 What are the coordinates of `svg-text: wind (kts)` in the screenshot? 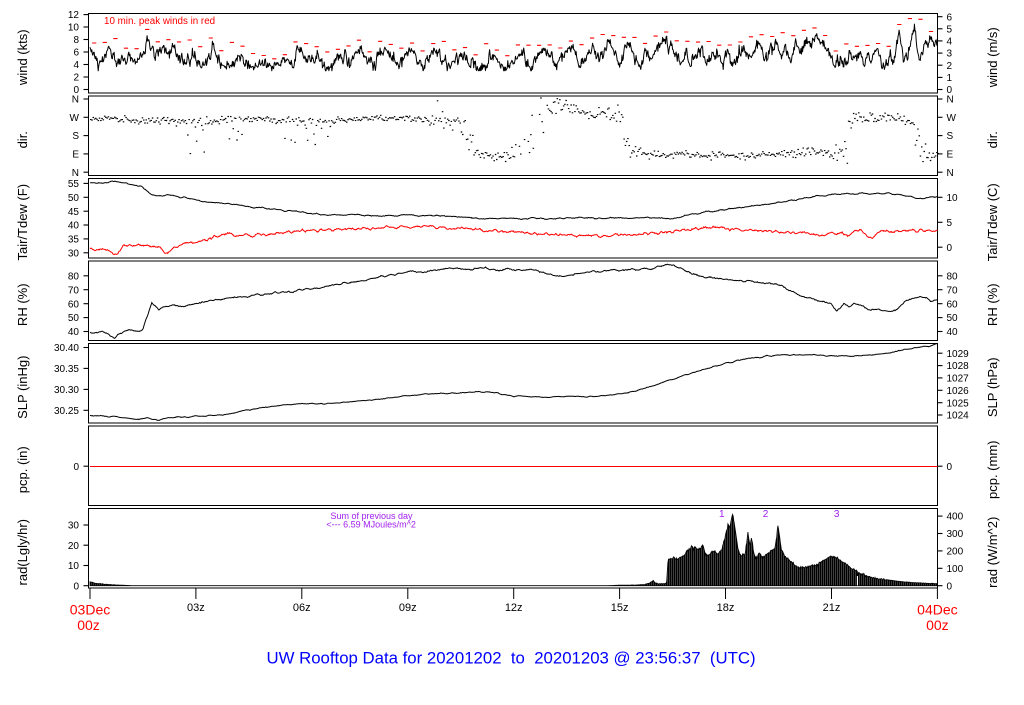 It's located at (22, 57).